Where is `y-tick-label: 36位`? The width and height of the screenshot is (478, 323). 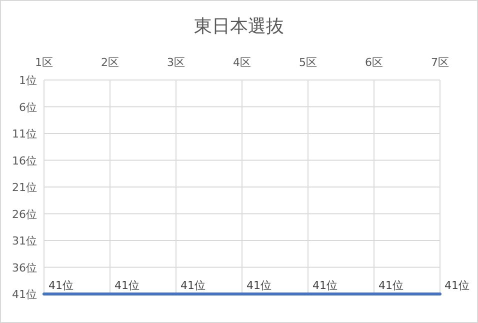
y-tick-label: 36位 is located at coordinates (24, 267).